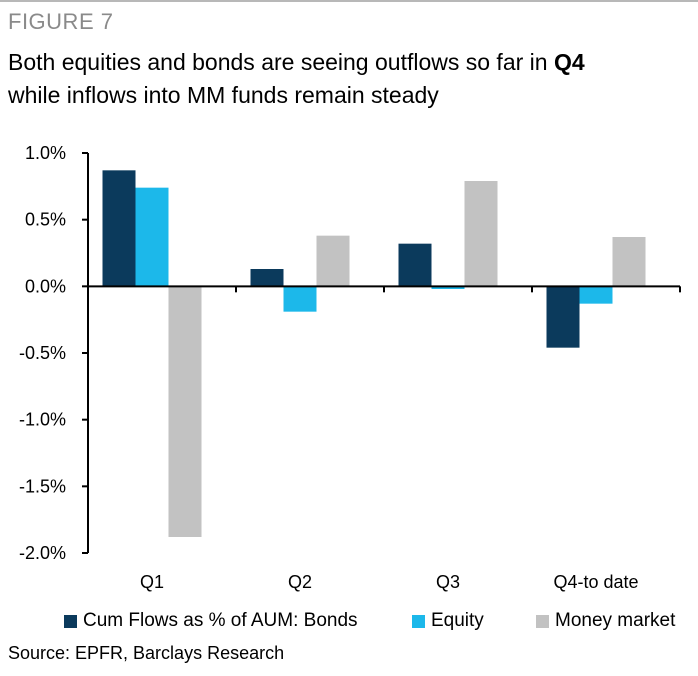  I want to click on legend-item-equity: Equity, so click(448, 621).